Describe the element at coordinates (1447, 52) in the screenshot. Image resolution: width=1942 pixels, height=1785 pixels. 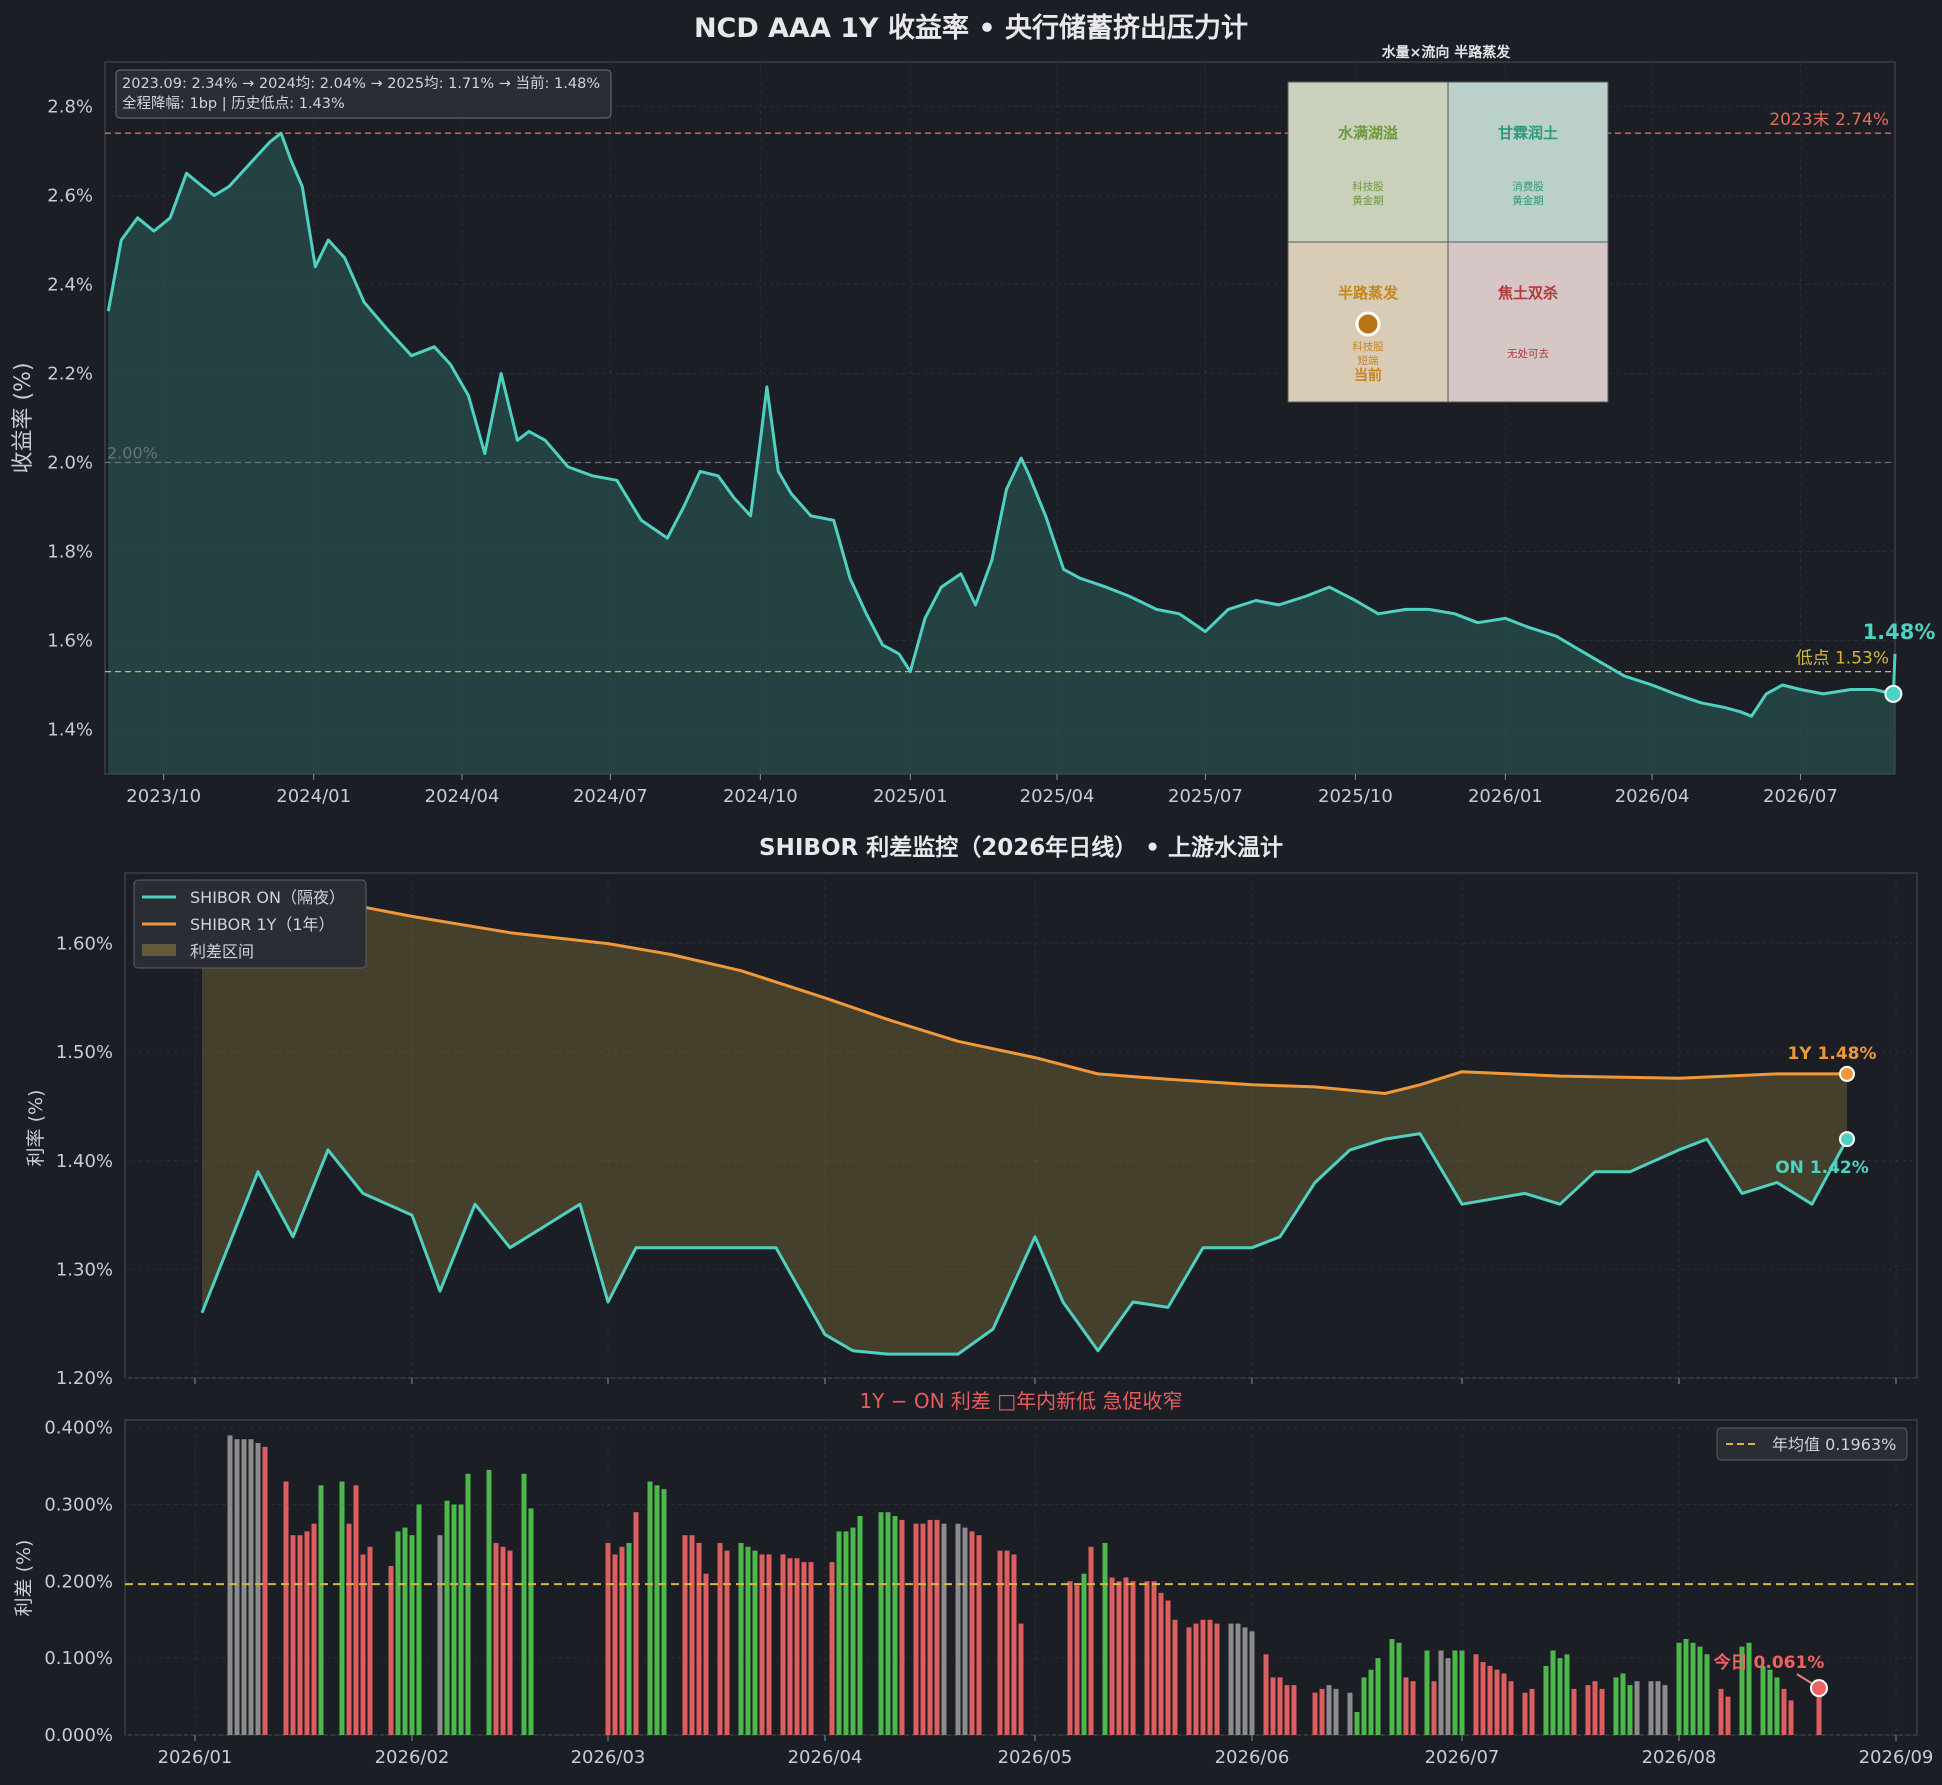
I see `inset-title: 水量×流向 半路蒸发` at that location.